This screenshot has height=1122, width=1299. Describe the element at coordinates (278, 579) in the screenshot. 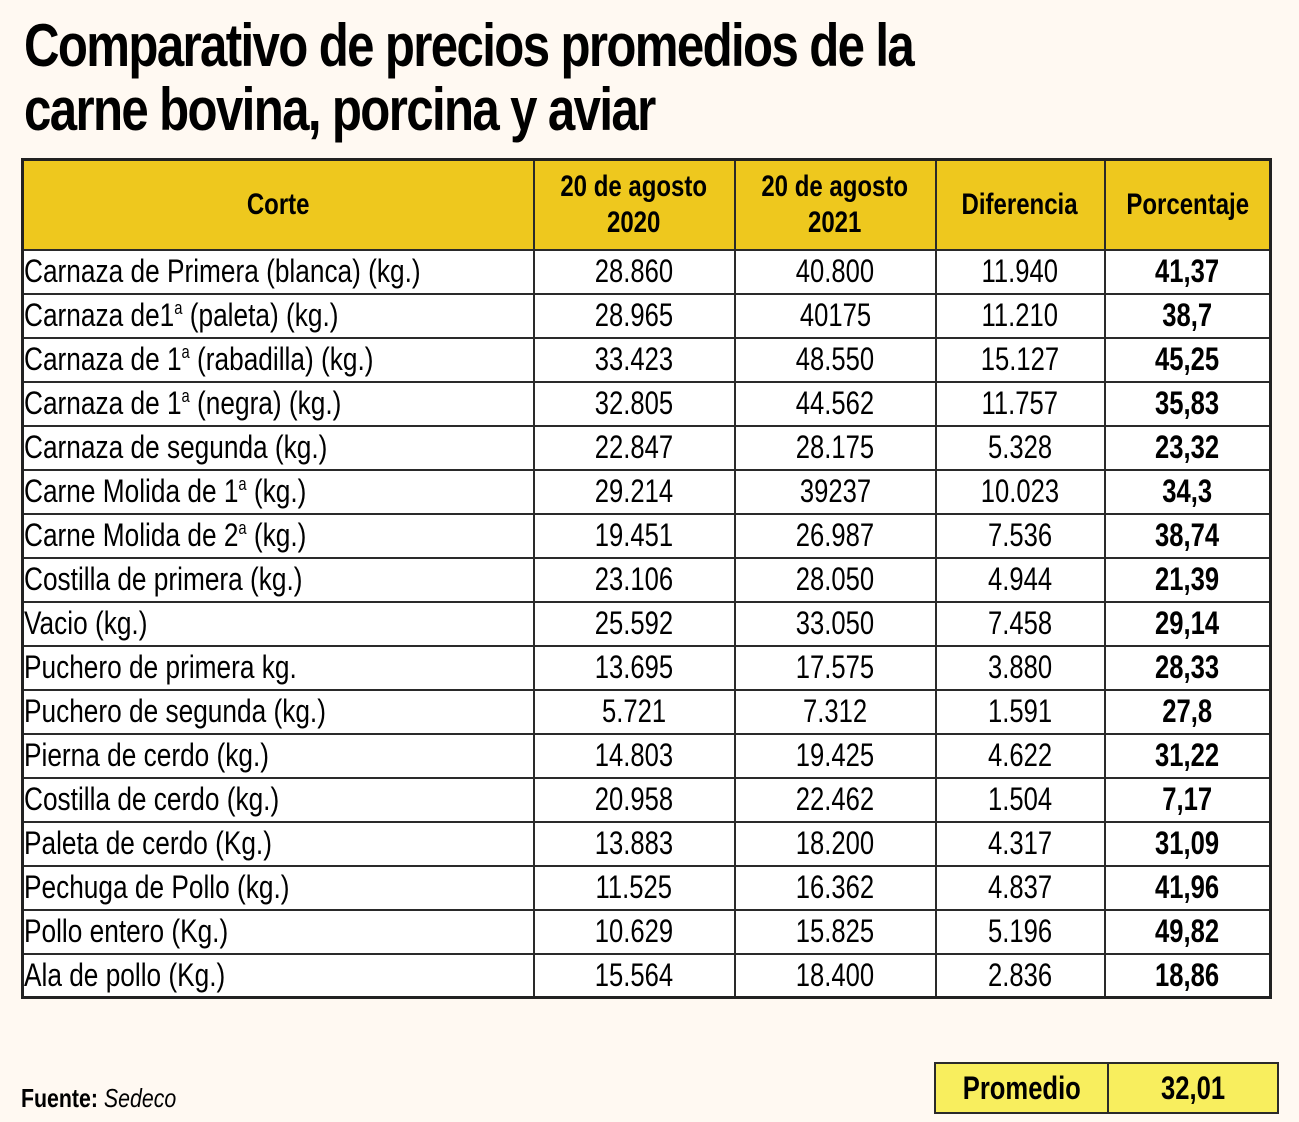

I see `cell-corte: Costilla de primera (kg.)` at that location.